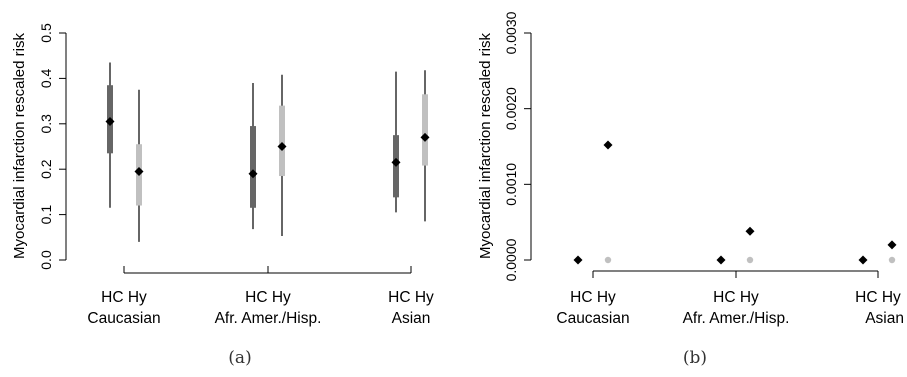  Describe the element at coordinates (511, 184) in the screenshot. I see `y-tick-label: 0.0010` at that location.